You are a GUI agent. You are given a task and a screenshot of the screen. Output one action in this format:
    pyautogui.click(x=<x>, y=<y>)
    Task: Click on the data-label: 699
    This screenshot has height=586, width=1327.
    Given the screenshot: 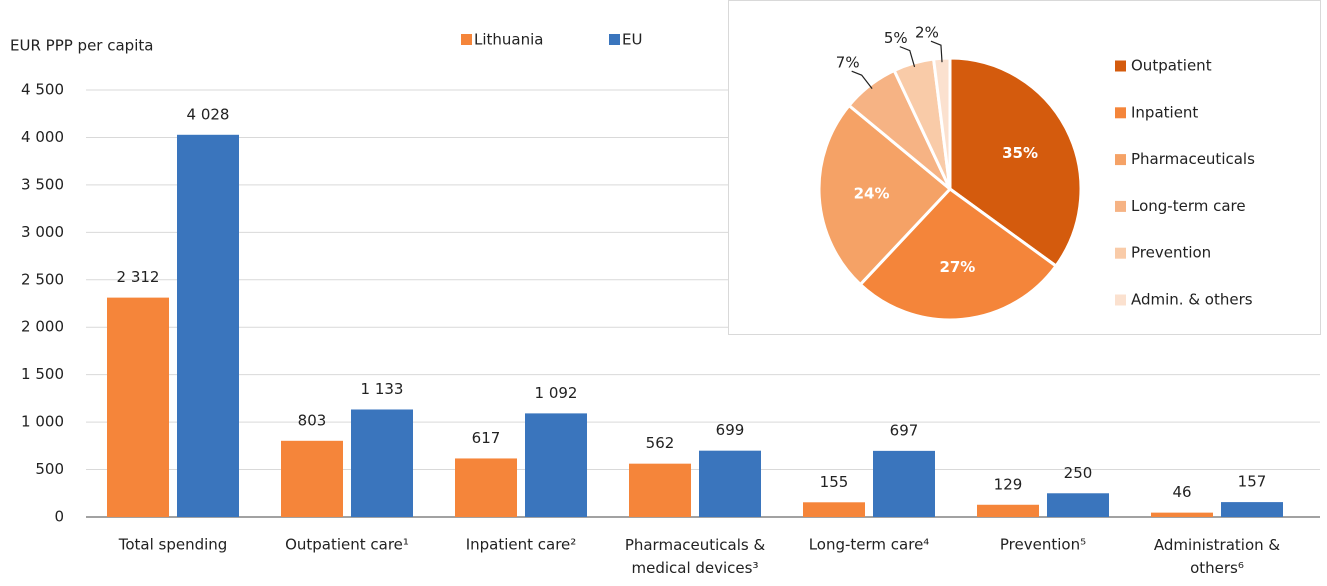 What is the action you would take?
    pyautogui.click(x=730, y=430)
    